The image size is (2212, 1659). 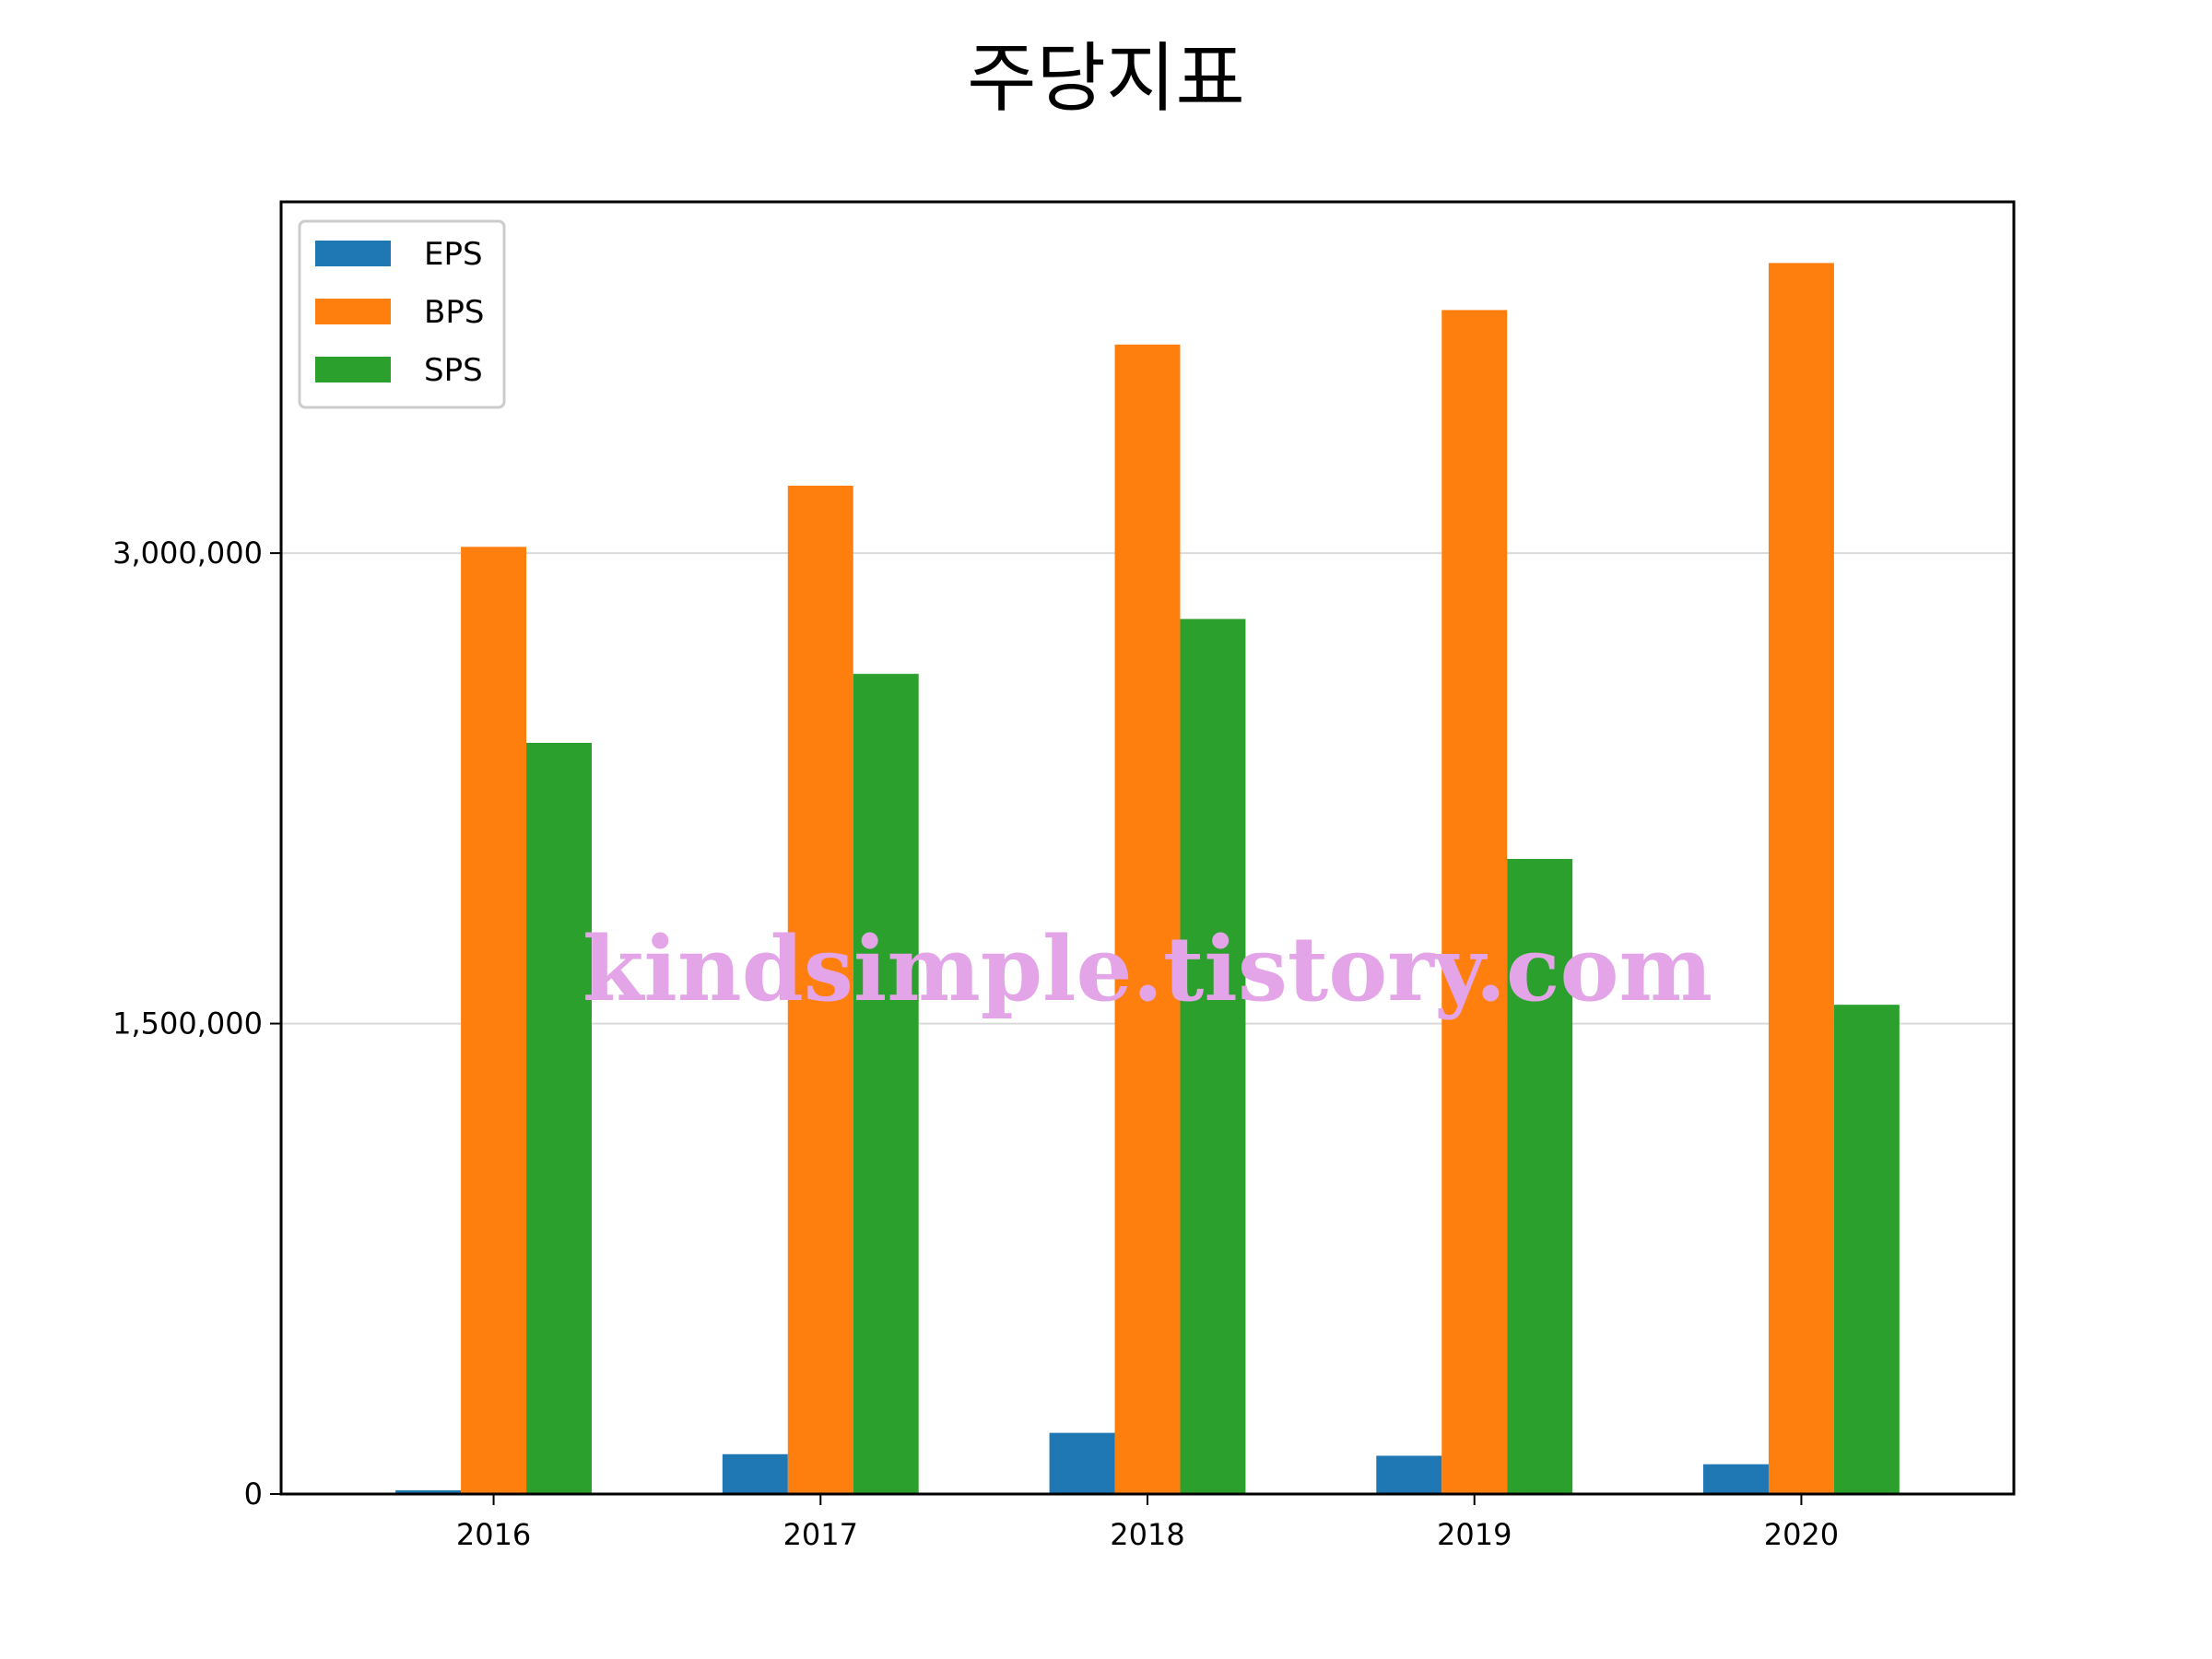 What do you see at coordinates (886, 1084) in the screenshot?
I see `bar-sps-2017` at bounding box center [886, 1084].